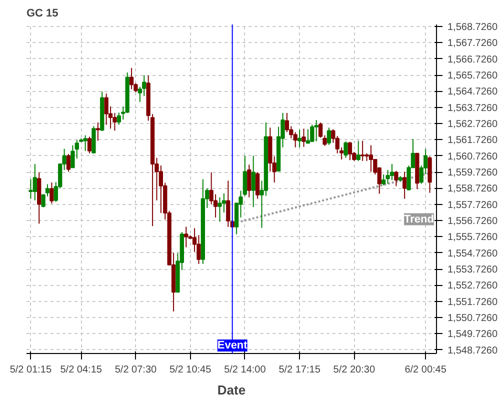 This screenshot has width=500, height=400. I want to click on y-tick-label: 1,561.7260, so click(473, 140).